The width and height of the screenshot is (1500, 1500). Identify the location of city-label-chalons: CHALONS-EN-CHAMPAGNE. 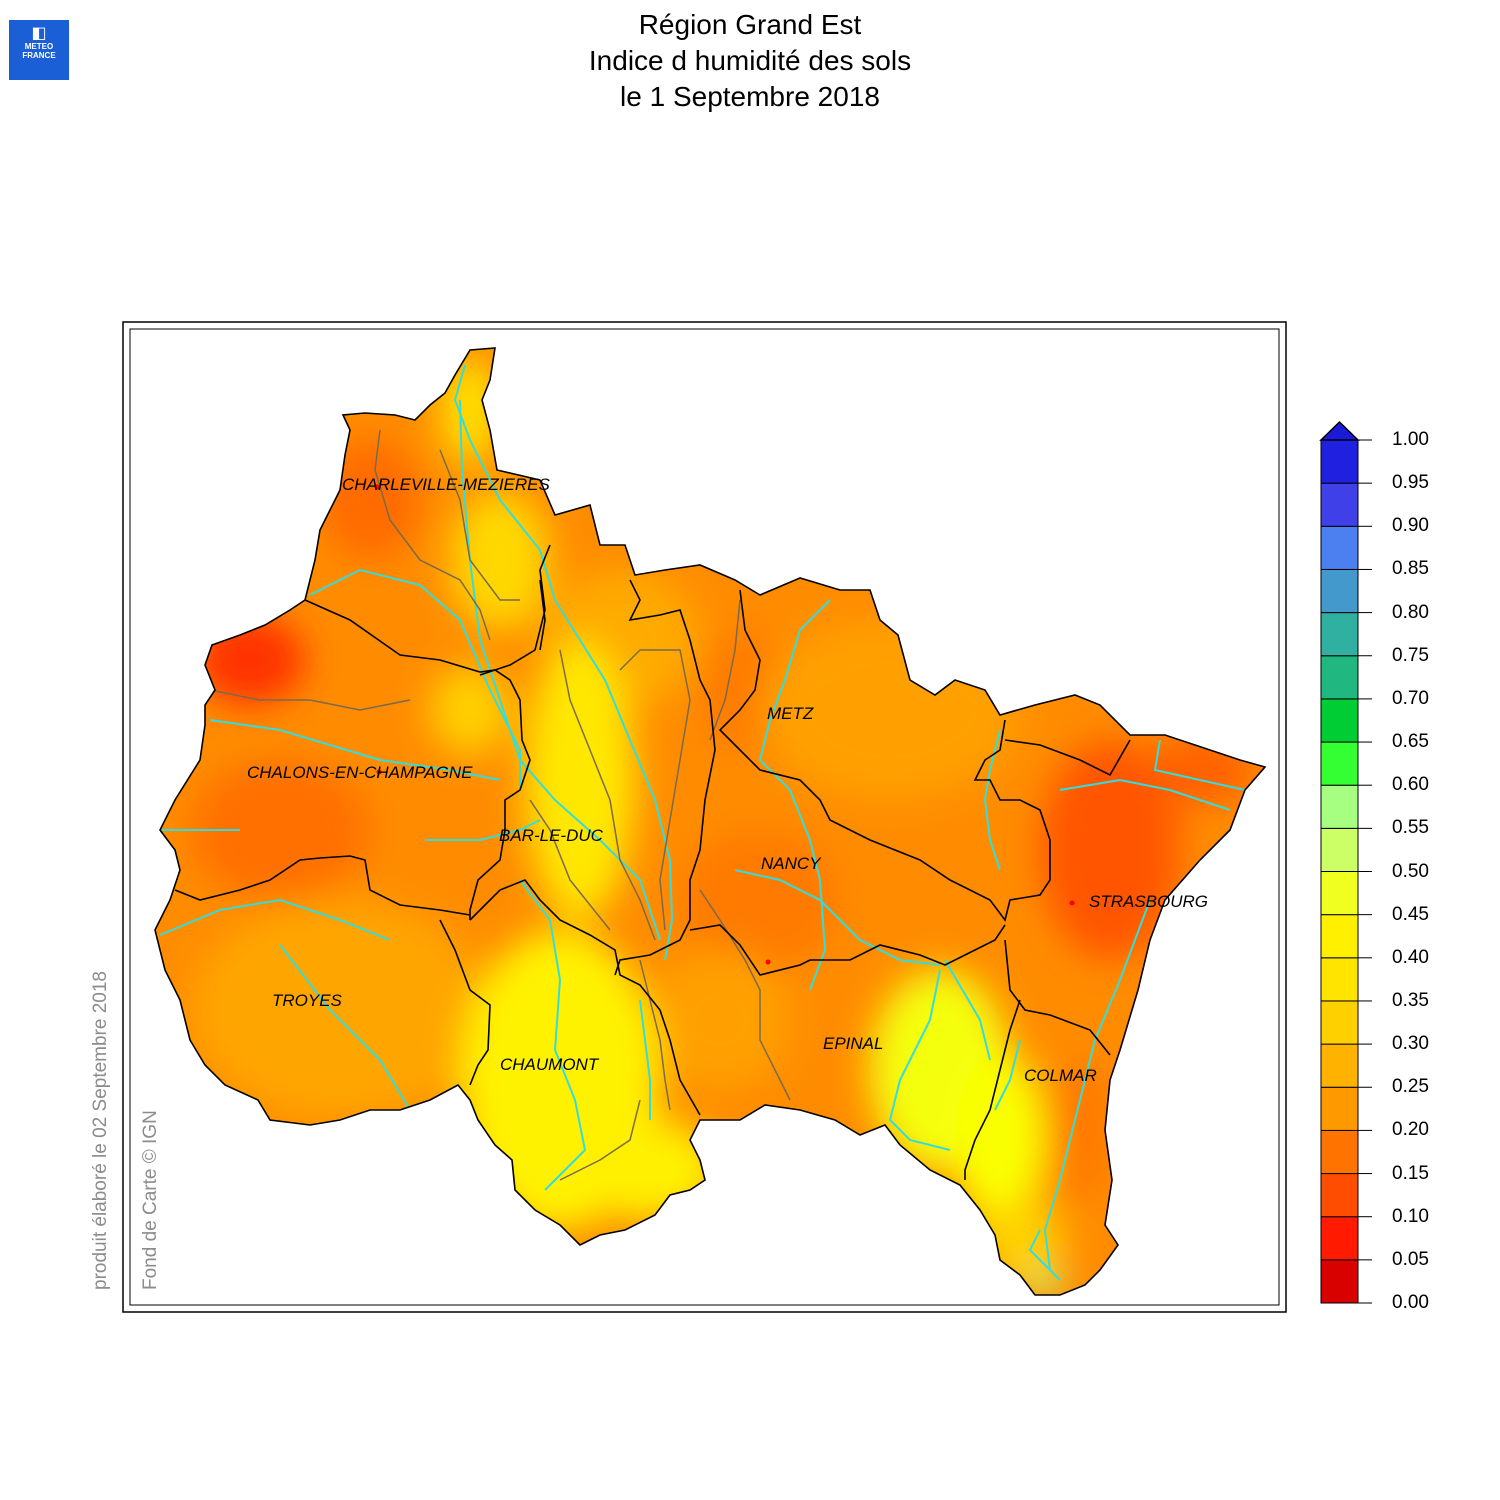
(360, 772).